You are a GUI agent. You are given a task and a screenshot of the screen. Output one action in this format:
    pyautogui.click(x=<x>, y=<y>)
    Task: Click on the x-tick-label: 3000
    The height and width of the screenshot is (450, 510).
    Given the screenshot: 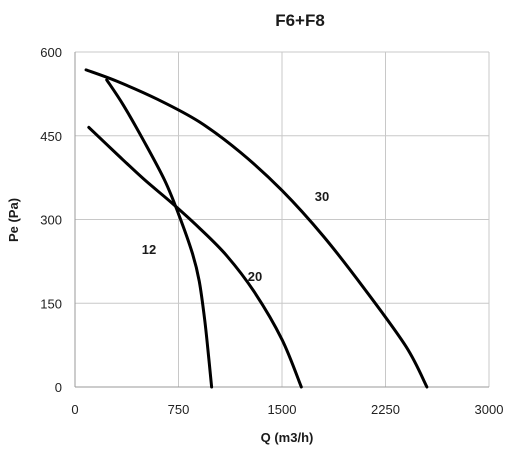 What is the action you would take?
    pyautogui.click(x=489, y=409)
    